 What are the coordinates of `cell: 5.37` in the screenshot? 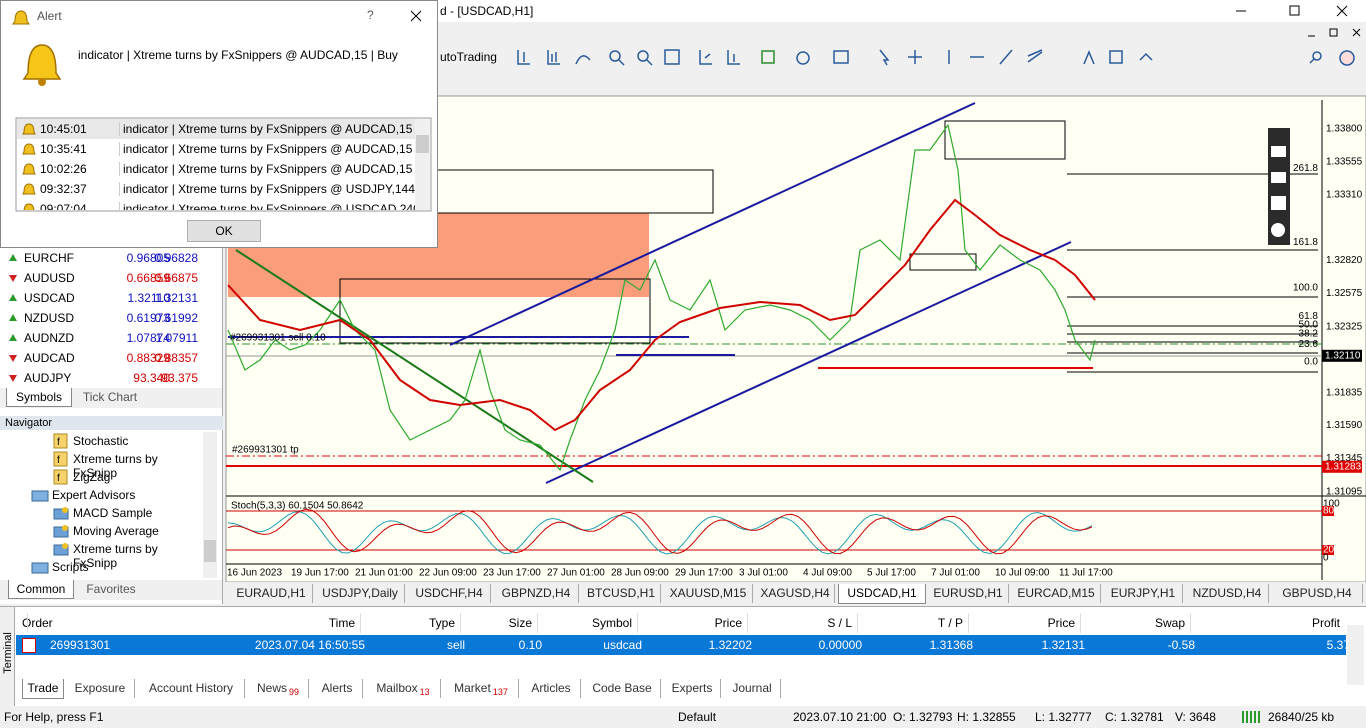 It's located at (1338, 645).